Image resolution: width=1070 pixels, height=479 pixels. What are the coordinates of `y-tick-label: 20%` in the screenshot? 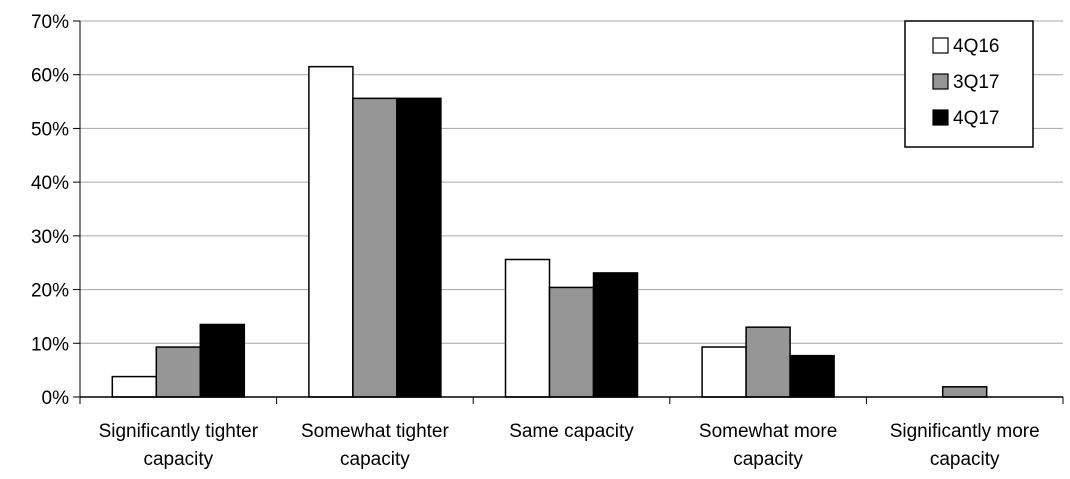 It's located at (50, 291).